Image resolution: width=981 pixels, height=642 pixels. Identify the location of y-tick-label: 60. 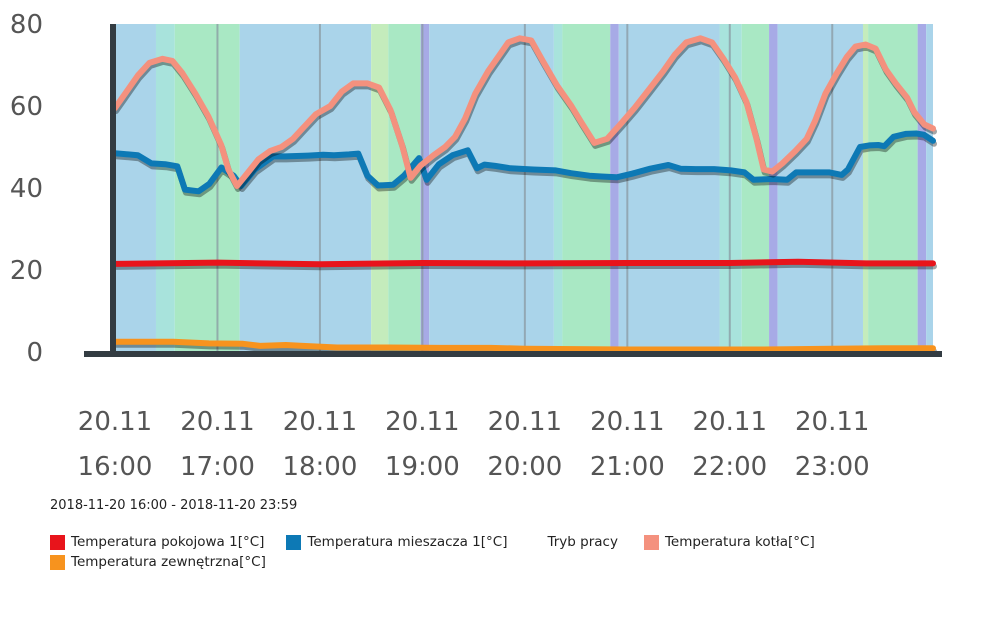
(26, 107).